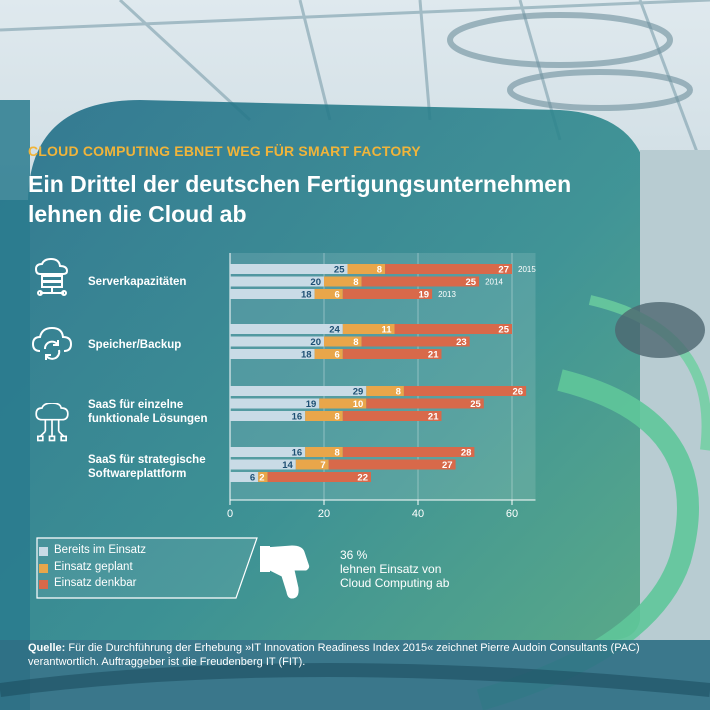 This screenshot has width=710, height=710. Describe the element at coordinates (322, 465) in the screenshot. I see `bar-value-label: 7` at that location.